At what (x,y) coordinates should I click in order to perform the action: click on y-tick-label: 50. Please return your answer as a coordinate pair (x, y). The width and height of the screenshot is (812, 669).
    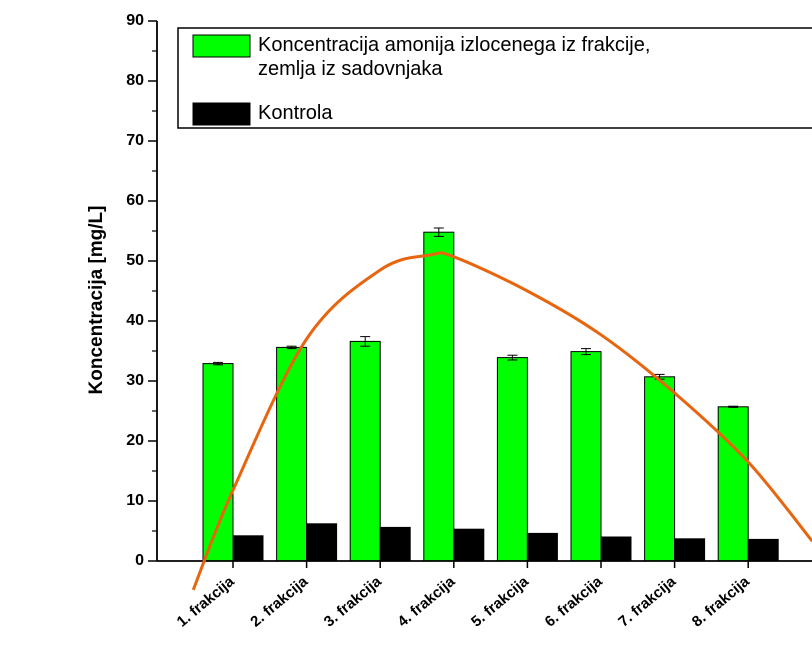
    Looking at the image, I should click on (135, 260).